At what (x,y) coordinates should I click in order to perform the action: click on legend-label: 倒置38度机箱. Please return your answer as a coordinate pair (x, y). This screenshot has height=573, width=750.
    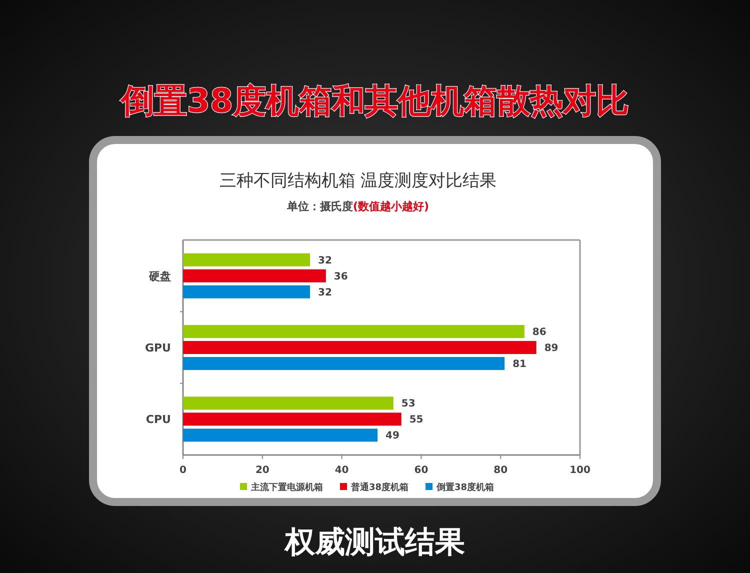
    Looking at the image, I should click on (465, 487).